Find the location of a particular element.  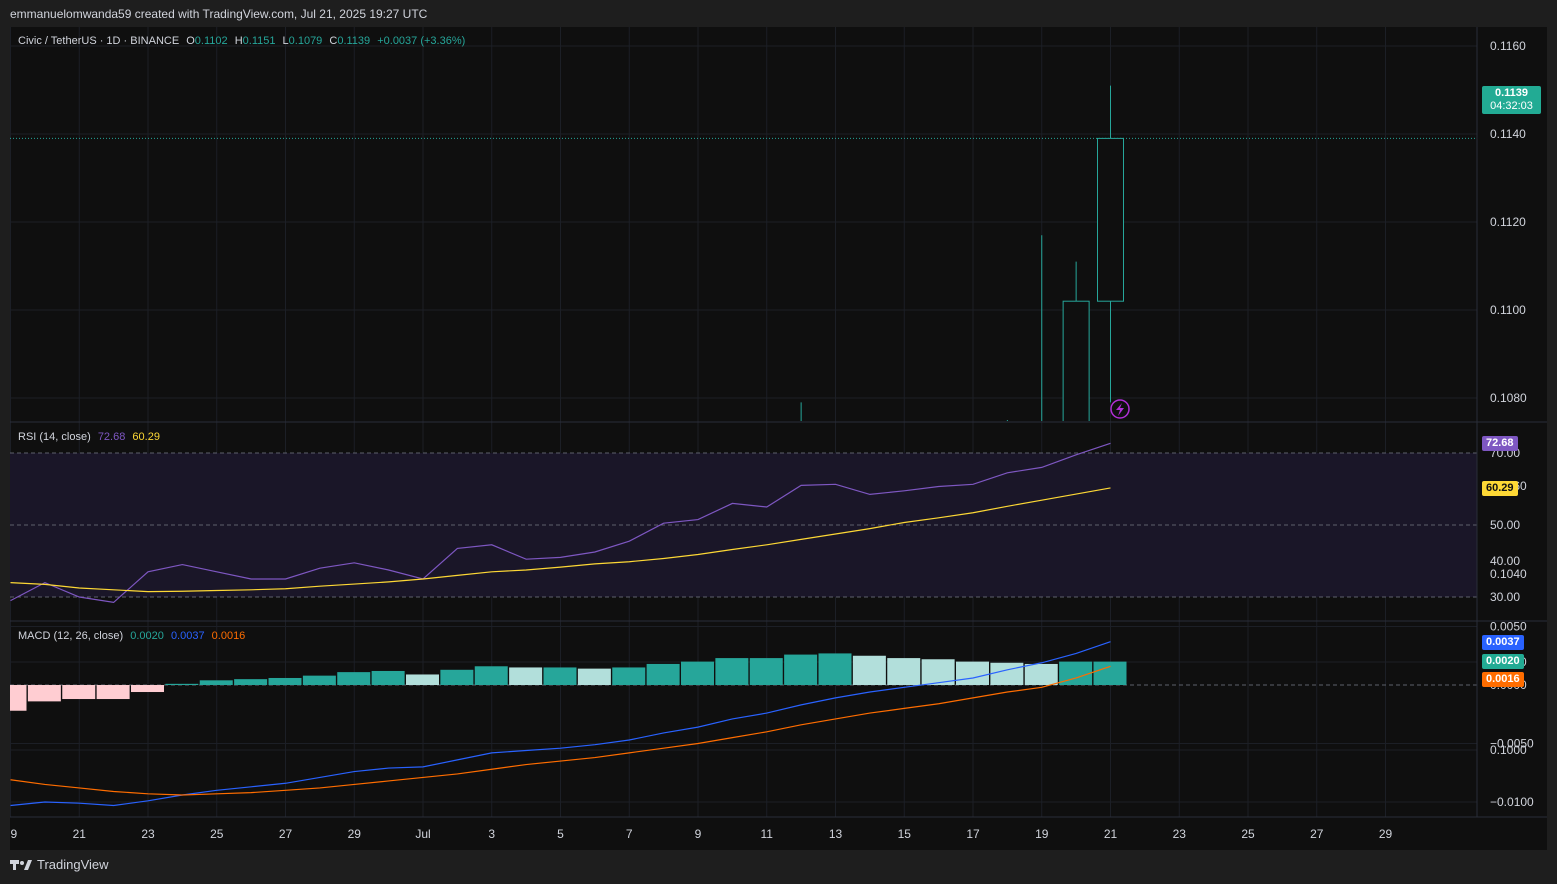

open-value: 0.1102 is located at coordinates (211, 41).